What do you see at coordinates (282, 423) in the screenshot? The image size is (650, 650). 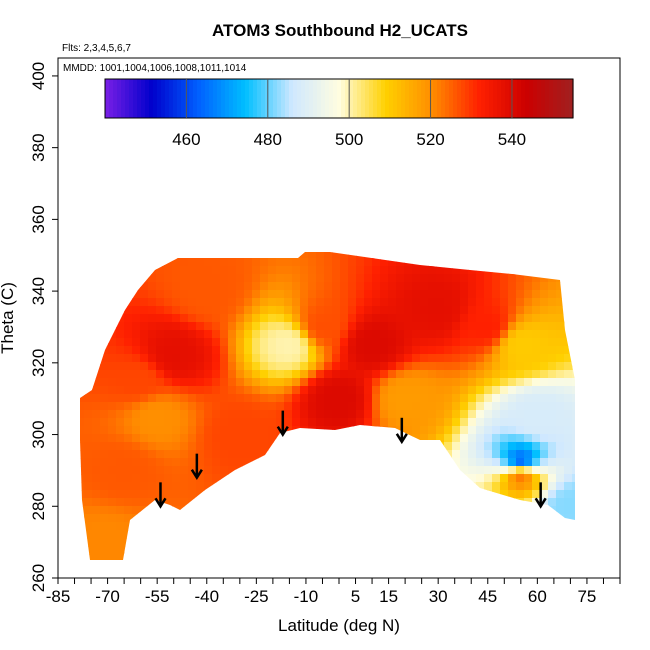 I see `down-arrow-icon` at bounding box center [282, 423].